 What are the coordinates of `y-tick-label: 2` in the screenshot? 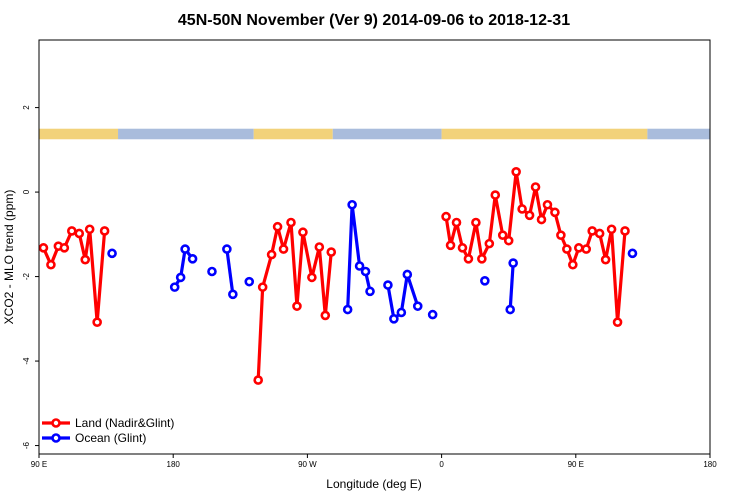 It's located at (26, 107).